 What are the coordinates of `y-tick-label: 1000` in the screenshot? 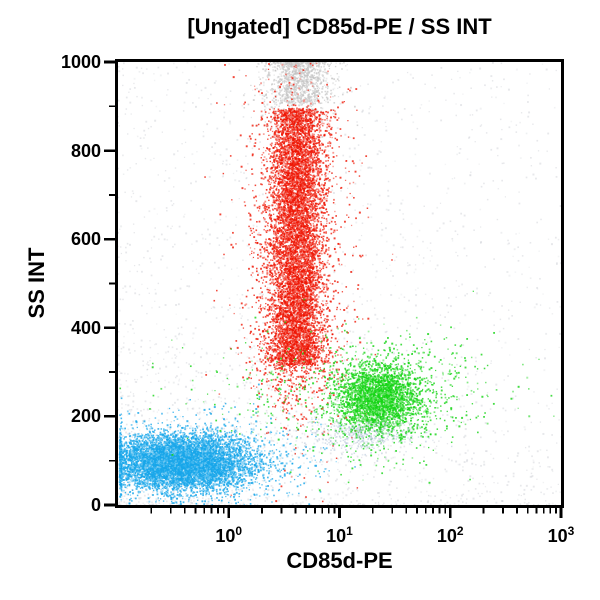 It's located at (80, 62).